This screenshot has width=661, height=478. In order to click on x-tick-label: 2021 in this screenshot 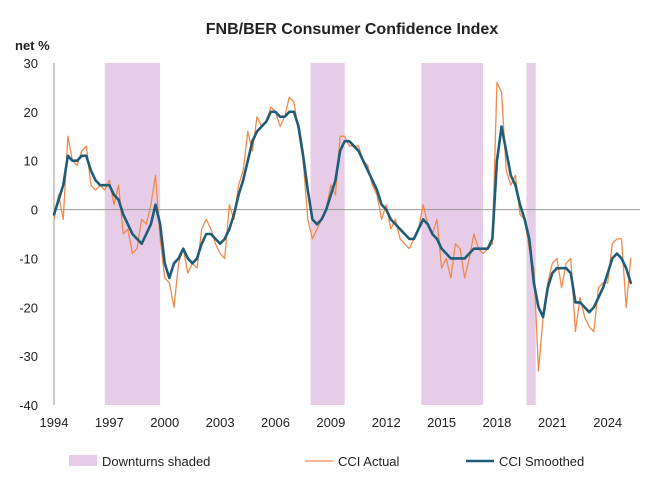, I will do `click(552, 422)`.